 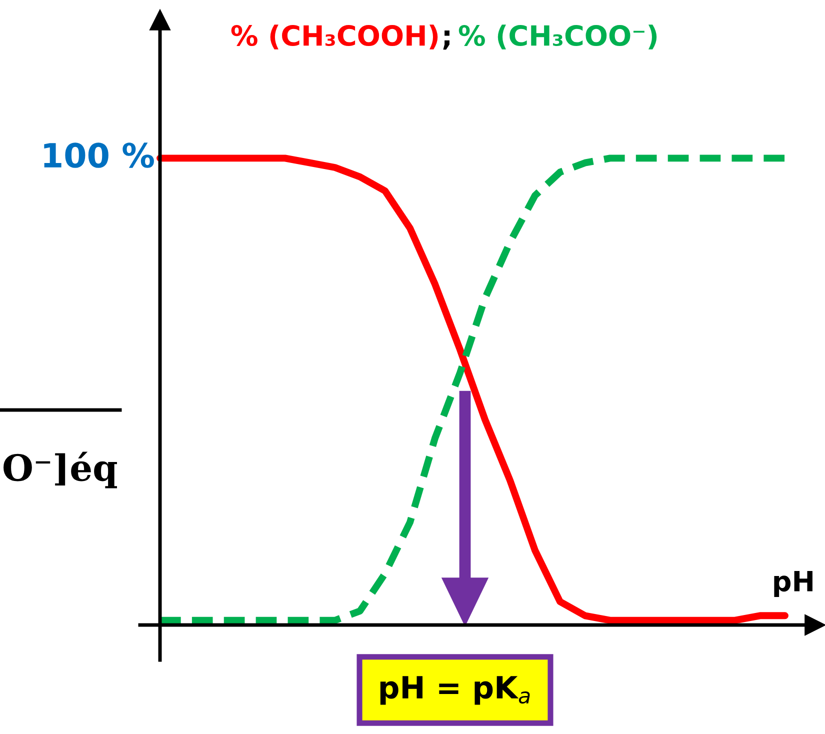 What do you see at coordinates (60, 470) in the screenshot?
I see `text: O⁻]éq` at bounding box center [60, 470].